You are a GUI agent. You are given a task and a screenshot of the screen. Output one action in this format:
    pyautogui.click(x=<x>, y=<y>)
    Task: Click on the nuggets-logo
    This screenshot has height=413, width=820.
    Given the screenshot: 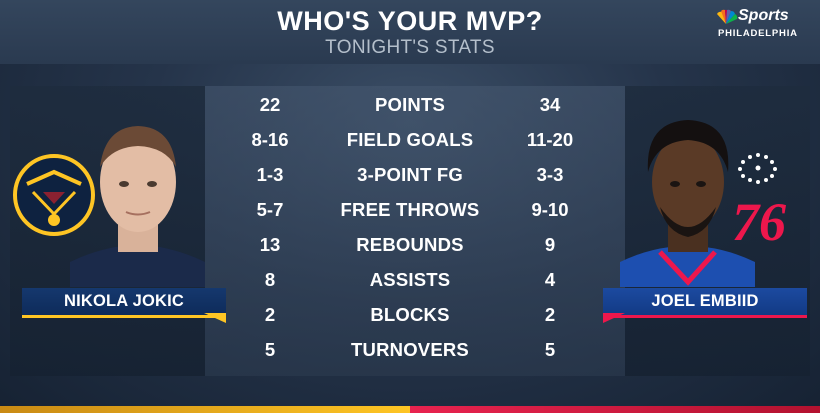 What is the action you would take?
    pyautogui.click(x=54, y=195)
    